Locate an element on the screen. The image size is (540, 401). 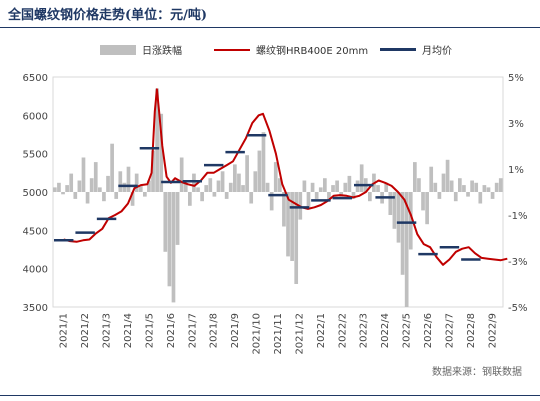
y-right-tick-label: -5% is located at coordinates (517, 308).